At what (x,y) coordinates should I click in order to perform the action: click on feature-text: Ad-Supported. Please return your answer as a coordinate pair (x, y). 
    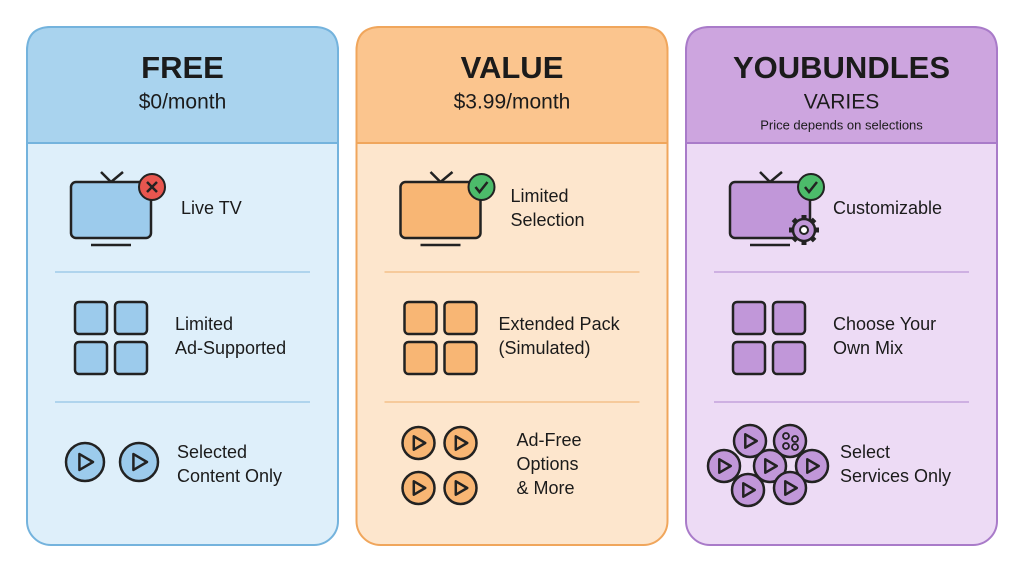
    Looking at the image, I should click on (230, 348).